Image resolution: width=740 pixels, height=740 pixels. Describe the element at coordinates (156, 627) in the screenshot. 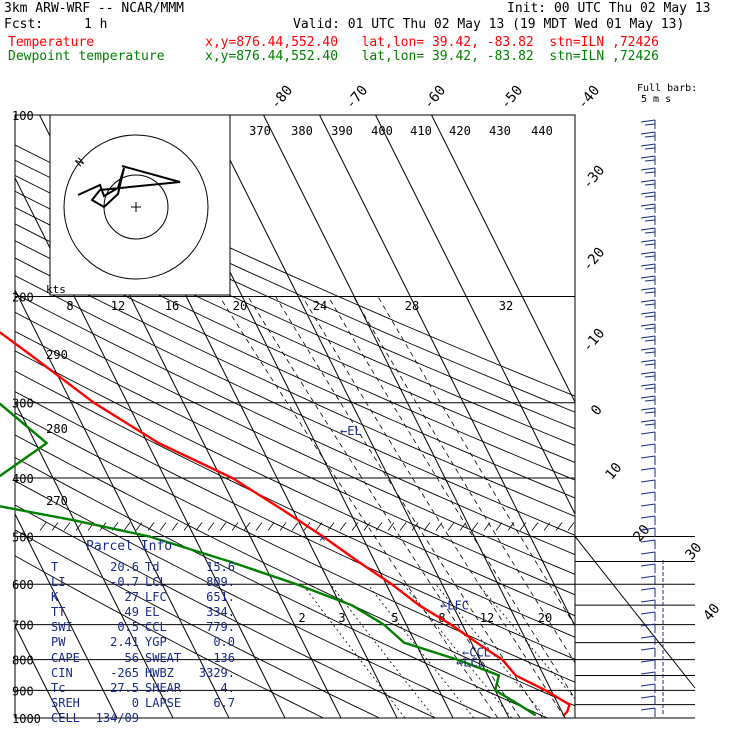

I see `parcel-key: CCL` at that location.